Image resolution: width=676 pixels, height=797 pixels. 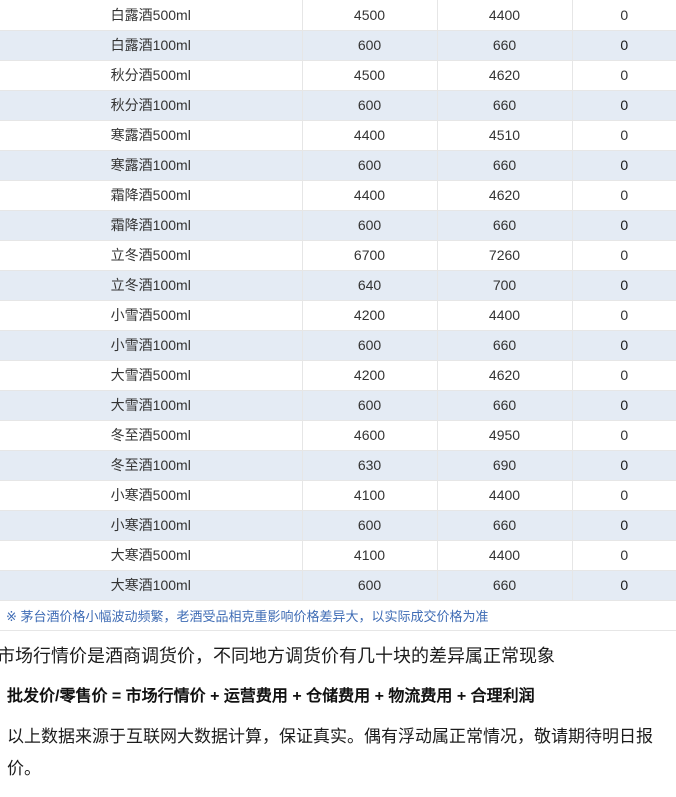 I want to click on product-cell: 白露酒500ml, so click(x=151, y=15).